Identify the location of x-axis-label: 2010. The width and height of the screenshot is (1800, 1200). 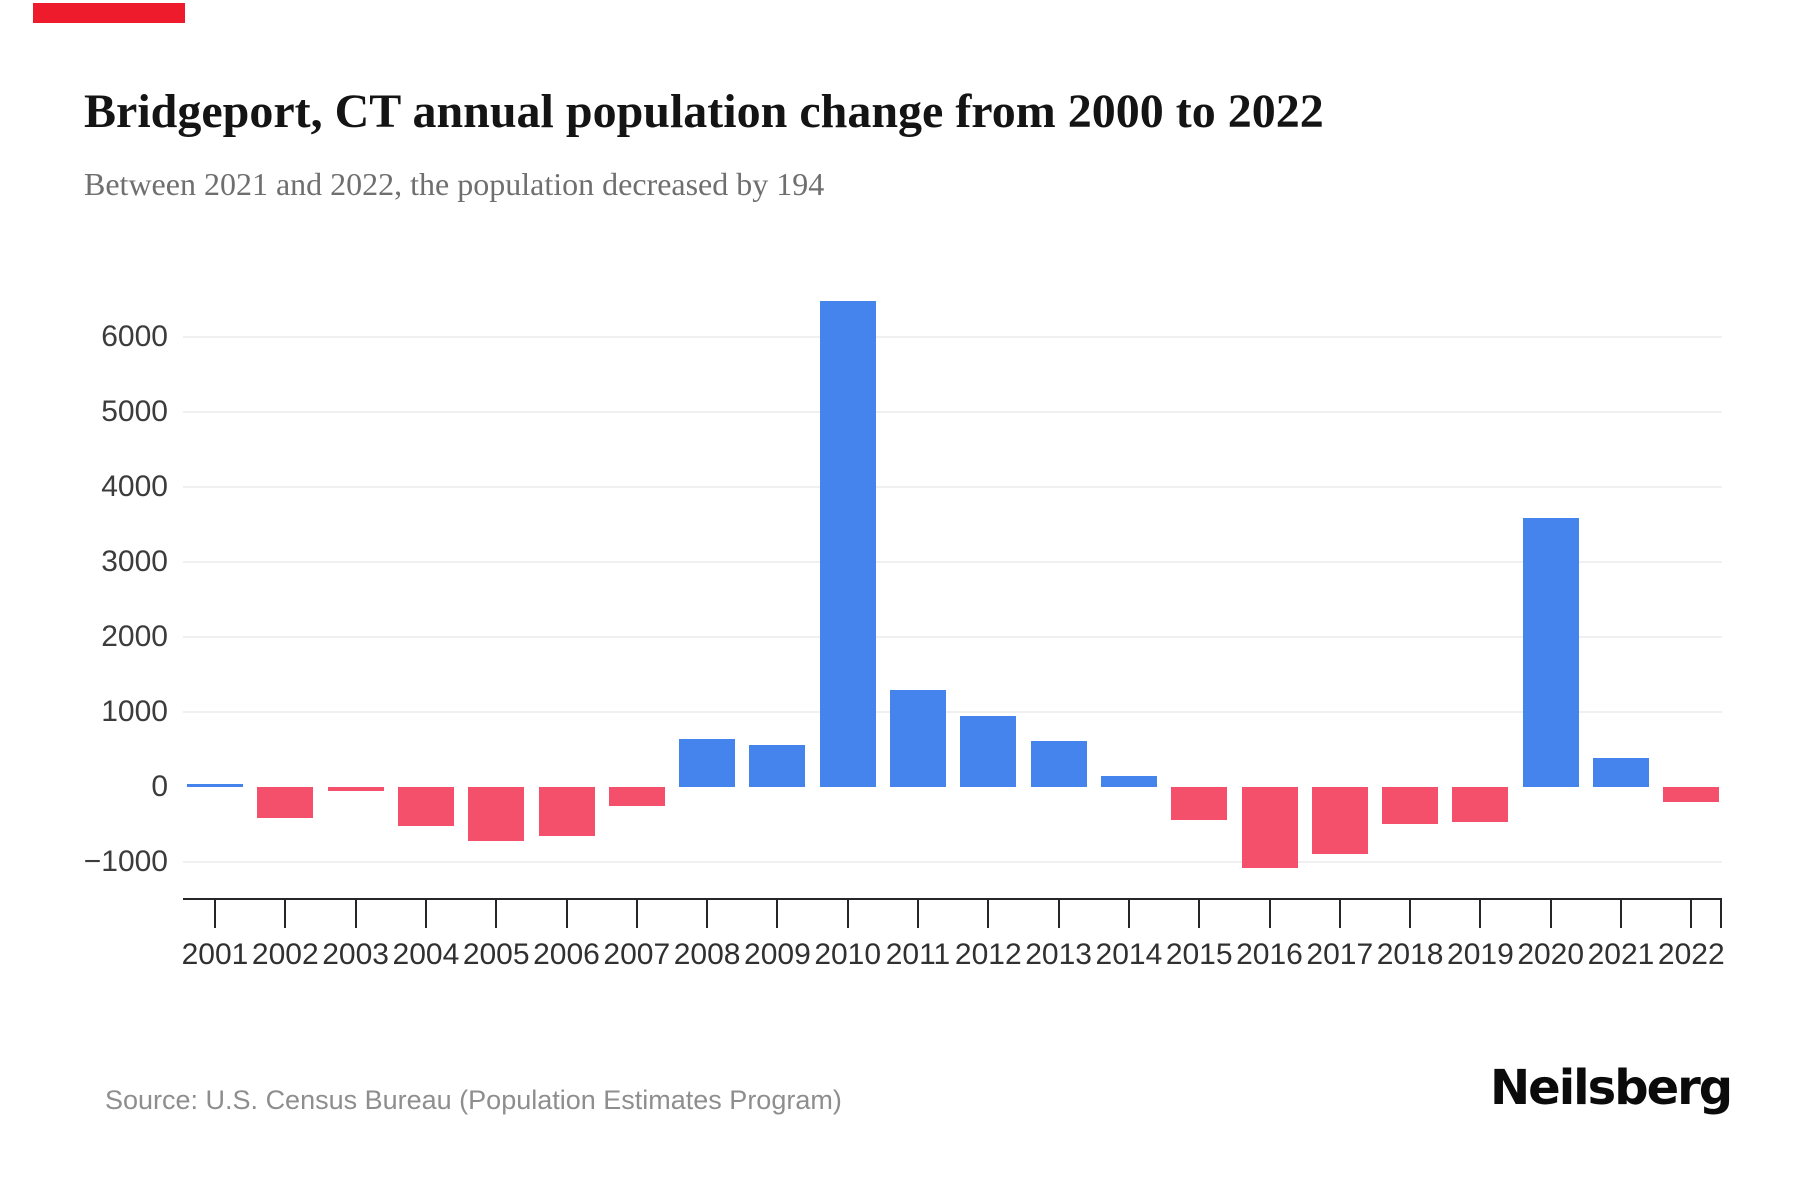
(848, 954).